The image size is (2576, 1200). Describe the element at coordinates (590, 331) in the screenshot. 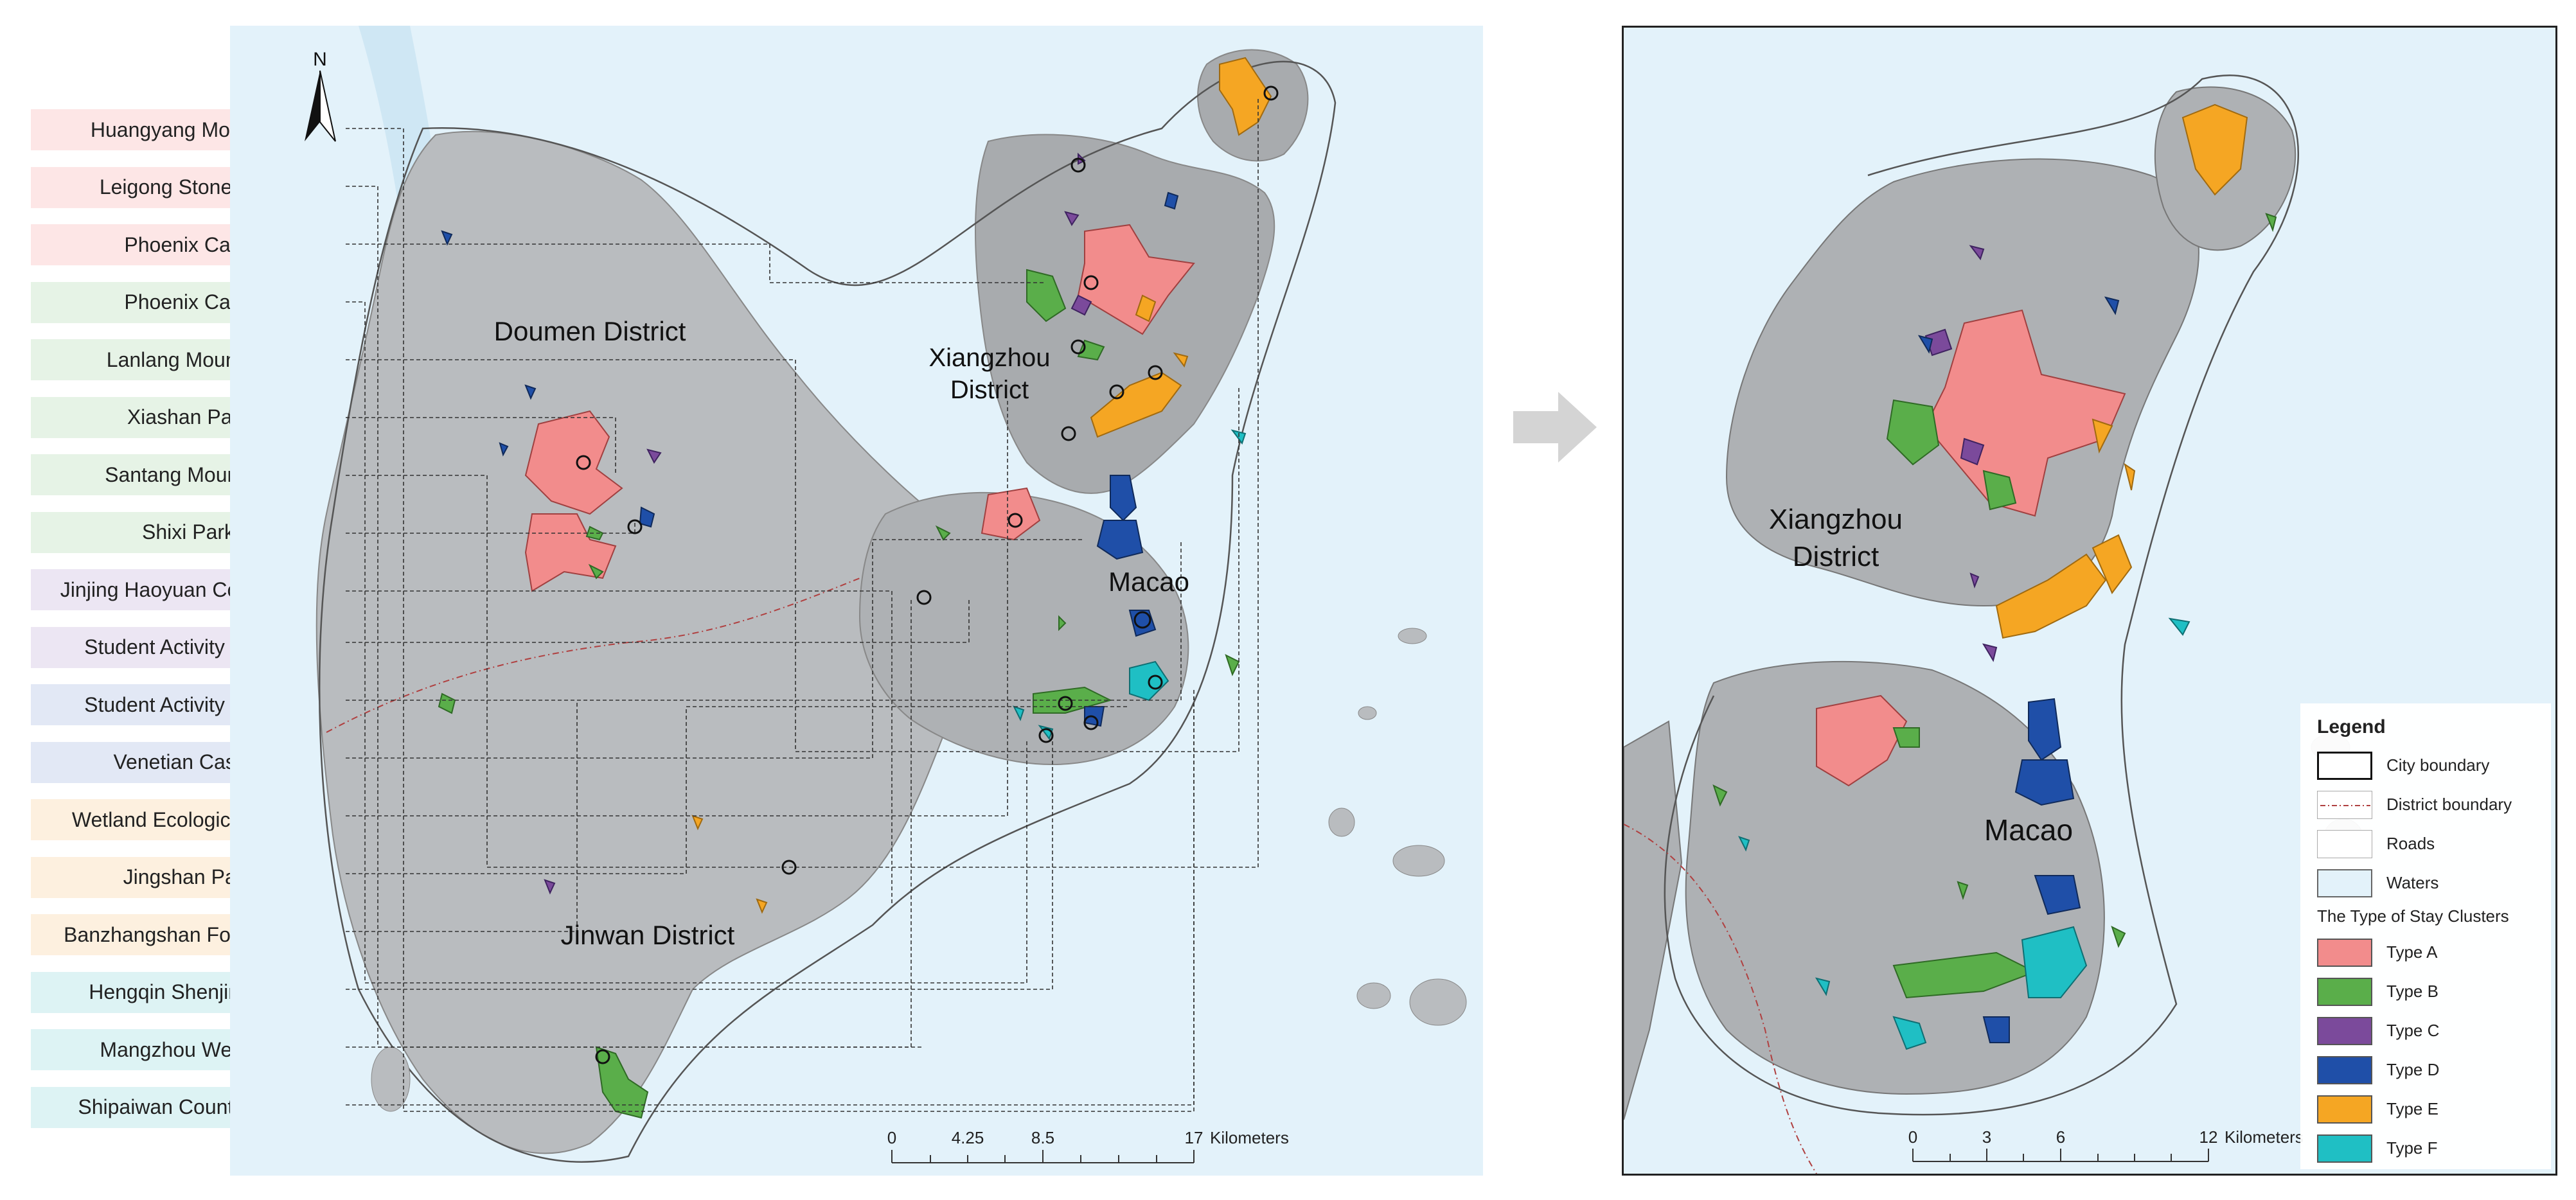

I see `district-label-doumen: Doumen District` at that location.